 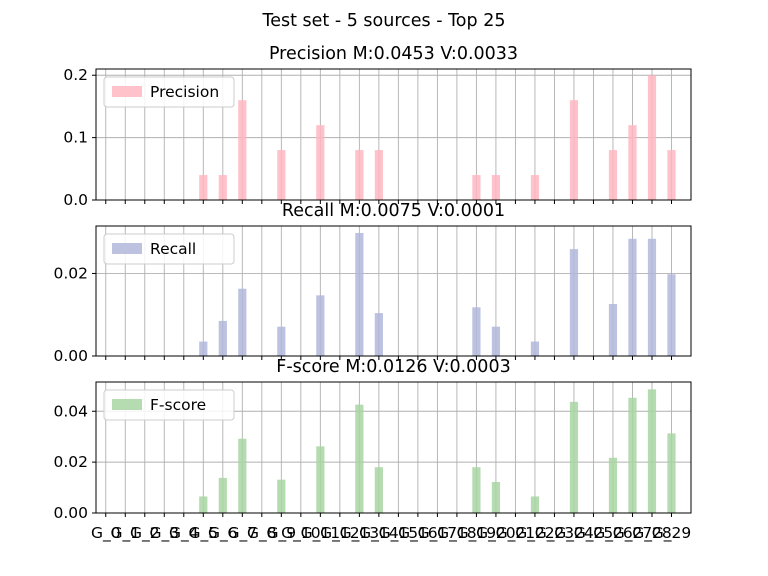 What do you see at coordinates (127, 248) in the screenshot?
I see `recall-legend-swatch` at bounding box center [127, 248].